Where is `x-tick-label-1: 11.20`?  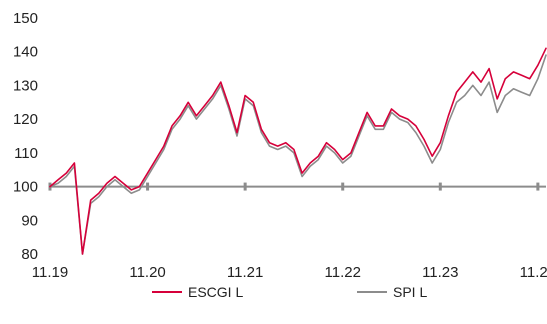 x-tick-label-1: 11.20 is located at coordinates (147, 272).